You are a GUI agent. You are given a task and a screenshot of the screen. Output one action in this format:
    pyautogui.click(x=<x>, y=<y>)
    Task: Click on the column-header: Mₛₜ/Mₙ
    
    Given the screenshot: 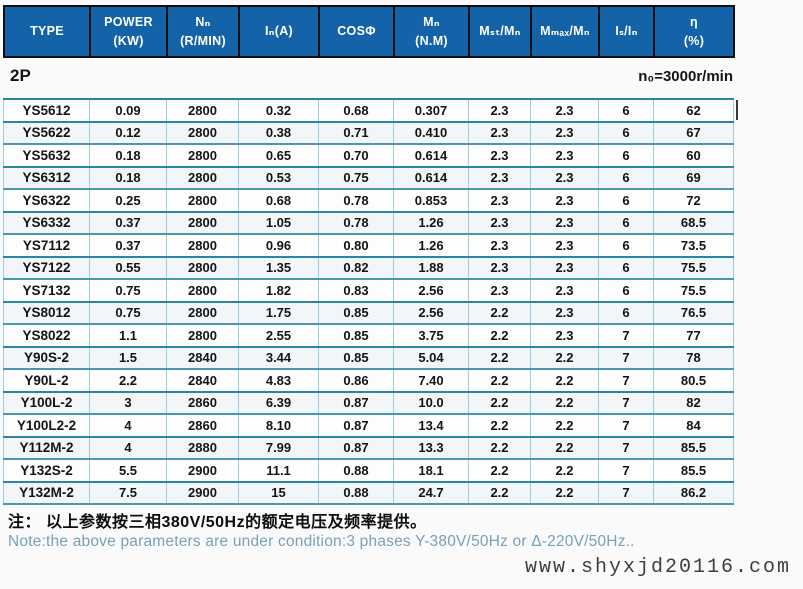 What is the action you would take?
    pyautogui.click(x=500, y=31)
    